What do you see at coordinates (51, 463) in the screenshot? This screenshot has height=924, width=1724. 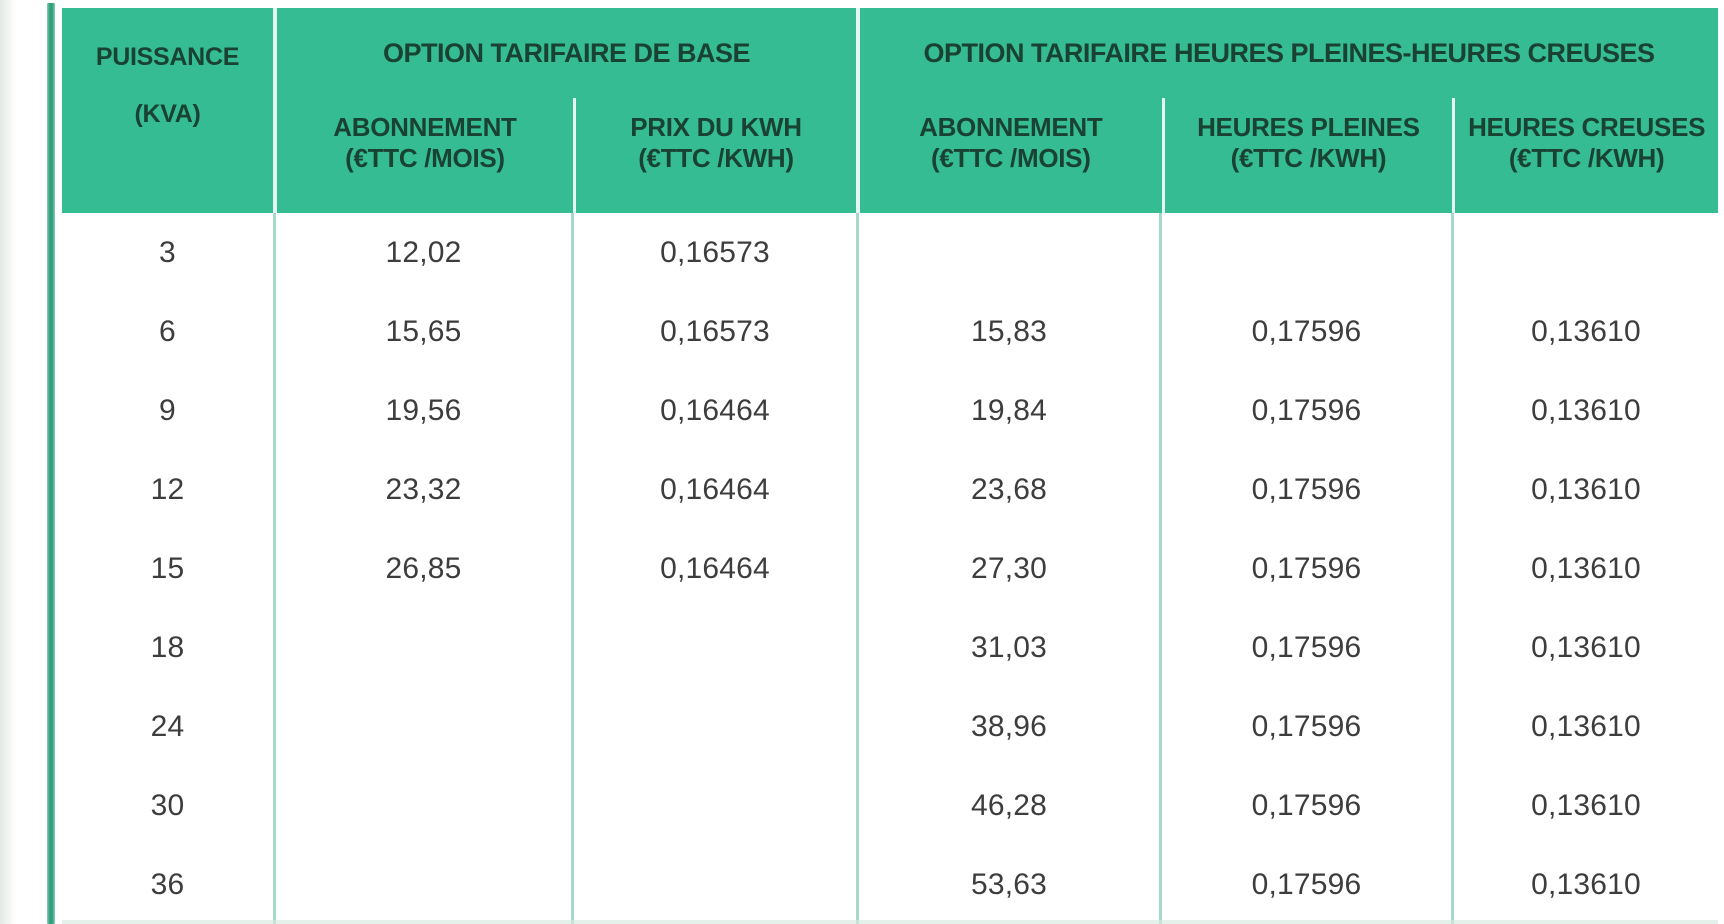 I see `left-accent-bar` at bounding box center [51, 463].